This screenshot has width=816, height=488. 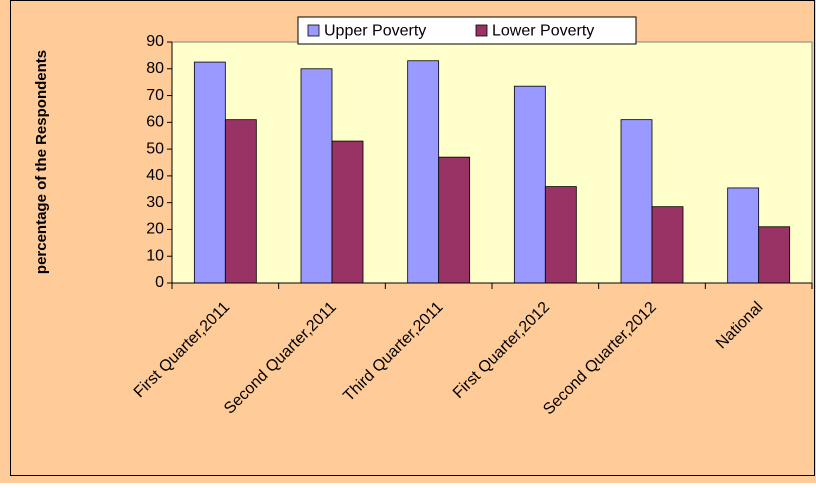 I want to click on y-tick-label: 50, so click(x=155, y=148).